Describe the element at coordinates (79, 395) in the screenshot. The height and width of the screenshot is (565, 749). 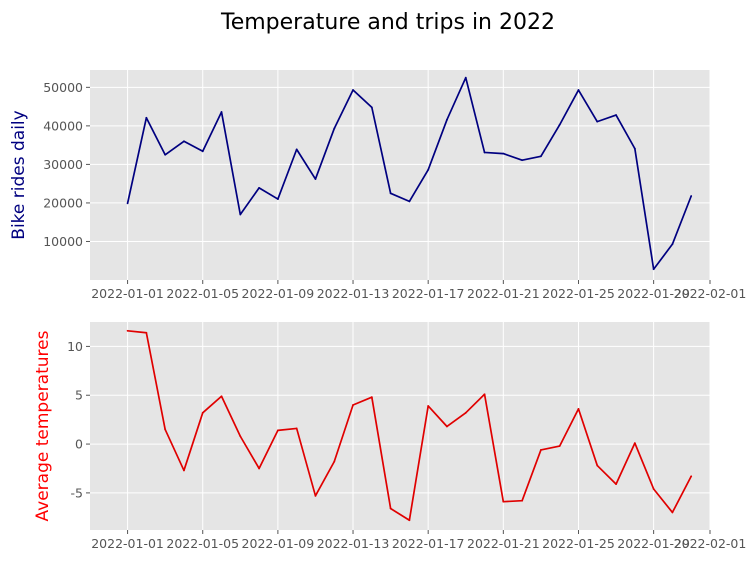
I see `y-tick-label: 5` at that location.